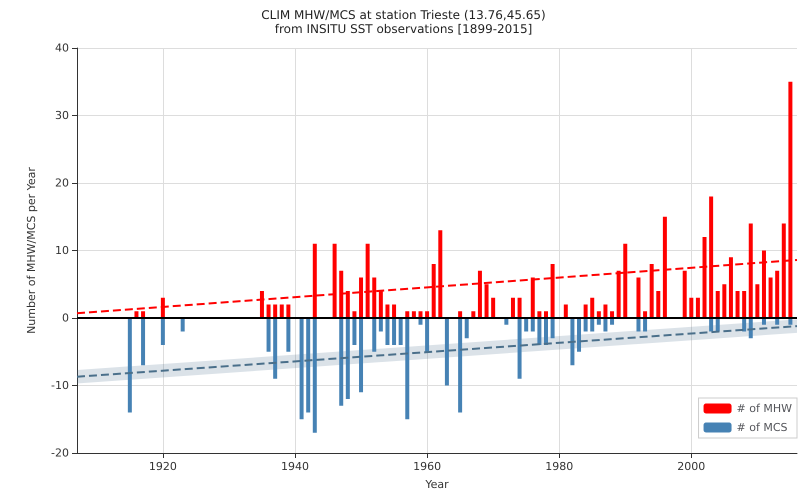  What do you see at coordinates (65, 318) in the screenshot?
I see `y-tick-label: 0` at bounding box center [65, 318].